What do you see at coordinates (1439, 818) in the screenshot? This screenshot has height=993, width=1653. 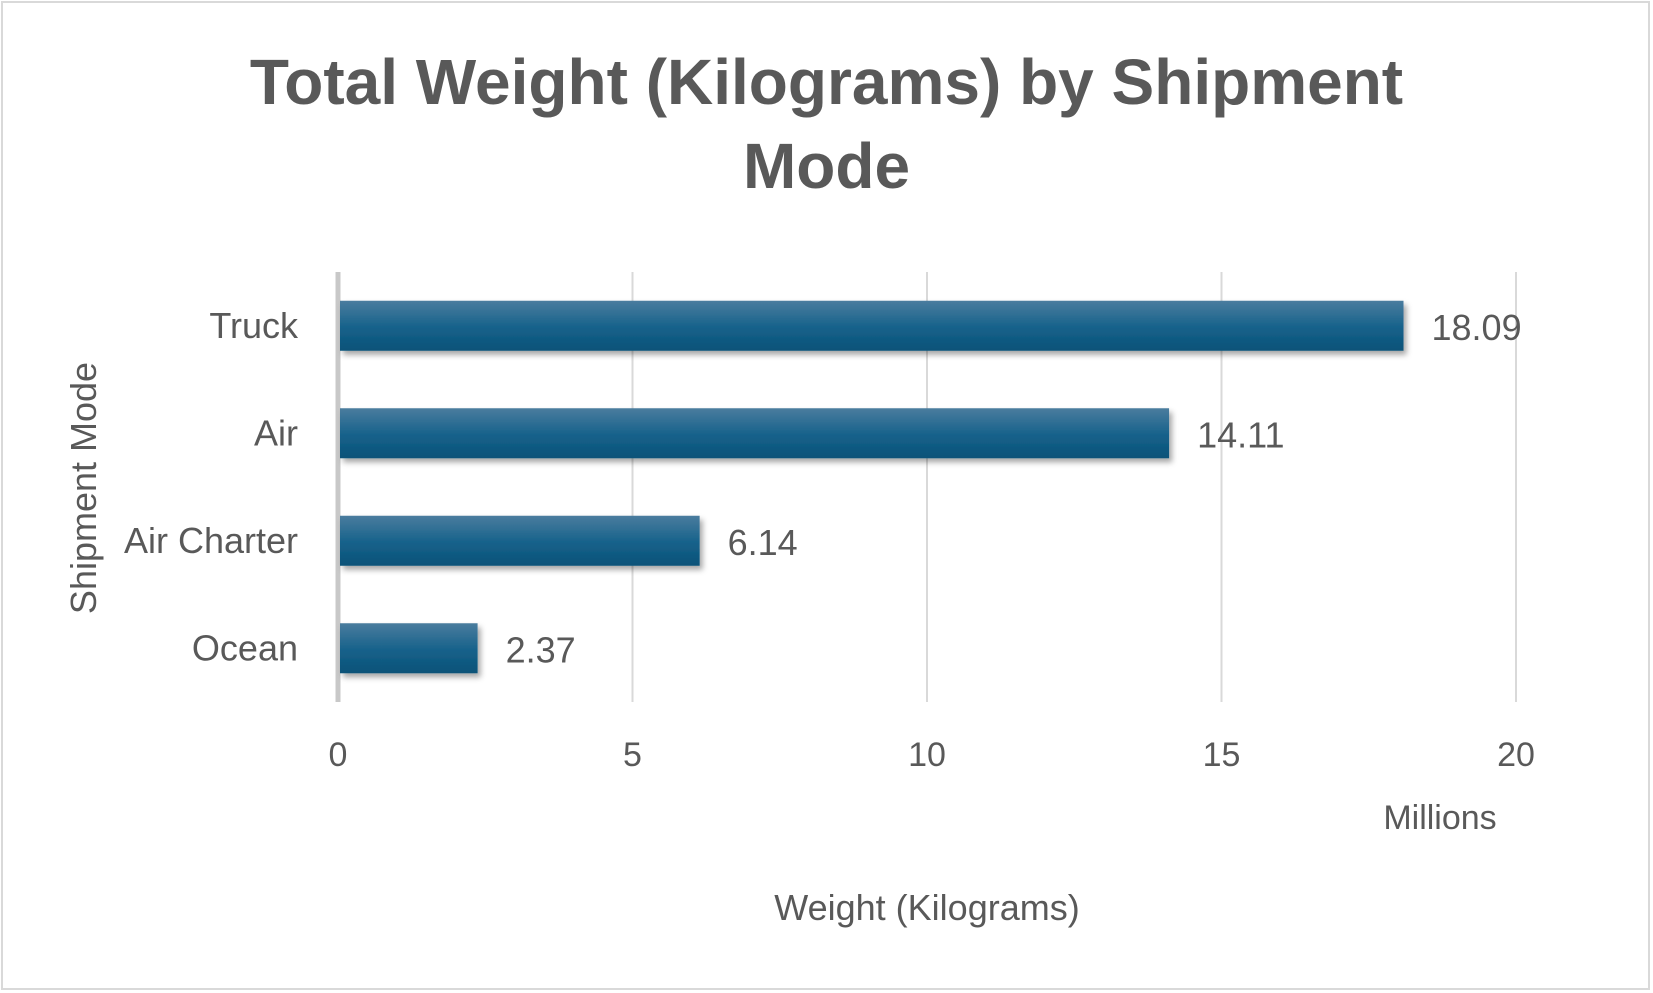 I see `x-unit-label: Millions` at bounding box center [1439, 818].